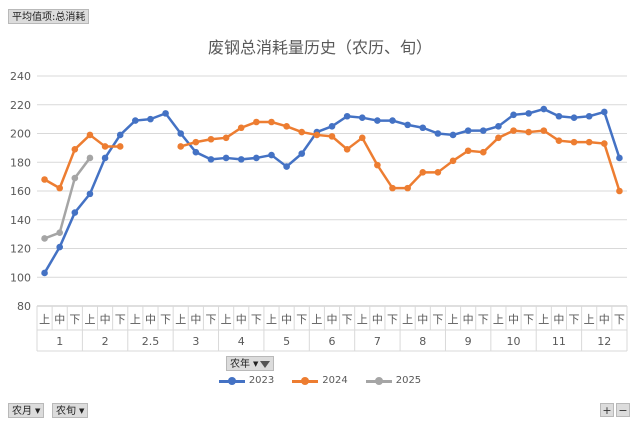 This screenshot has width=640, height=427. Describe the element at coordinates (607, 410) in the screenshot. I see `expand-field-button: +` at that location.